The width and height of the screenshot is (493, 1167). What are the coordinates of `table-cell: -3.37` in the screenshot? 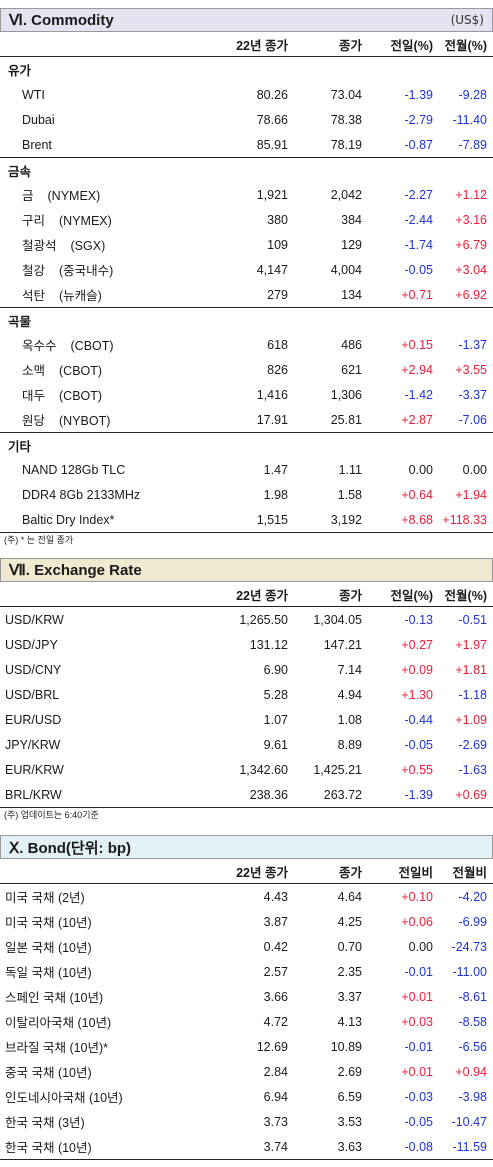 It's located at (473, 394).